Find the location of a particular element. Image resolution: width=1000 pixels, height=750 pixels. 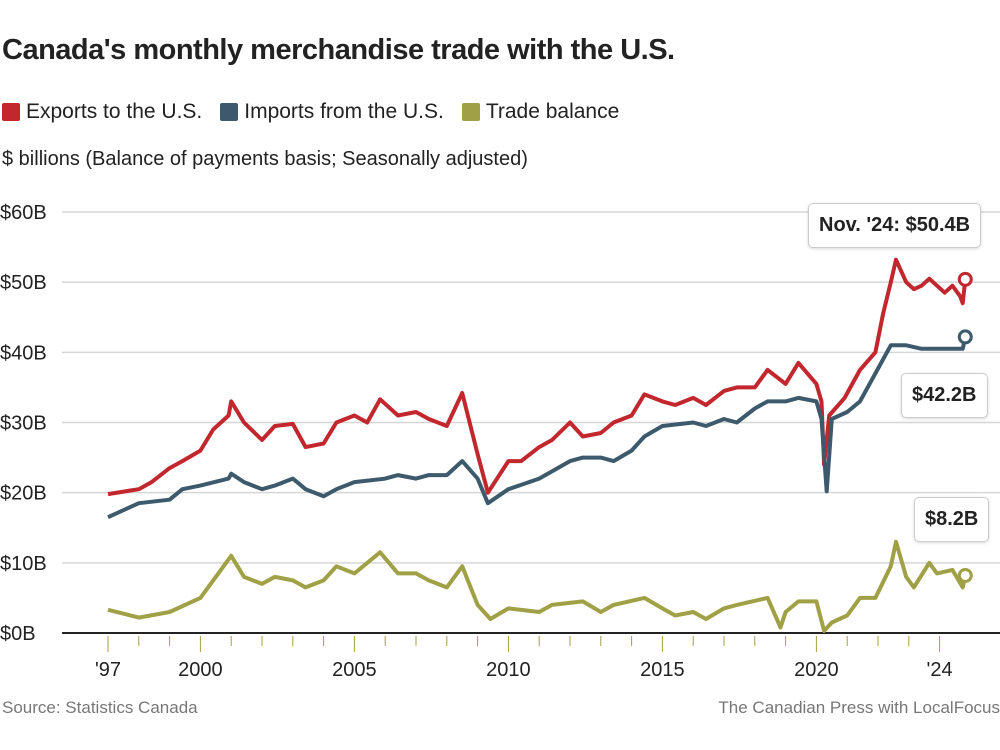

credit-note: The Canadian Press with LocalFocus is located at coordinates (859, 707).